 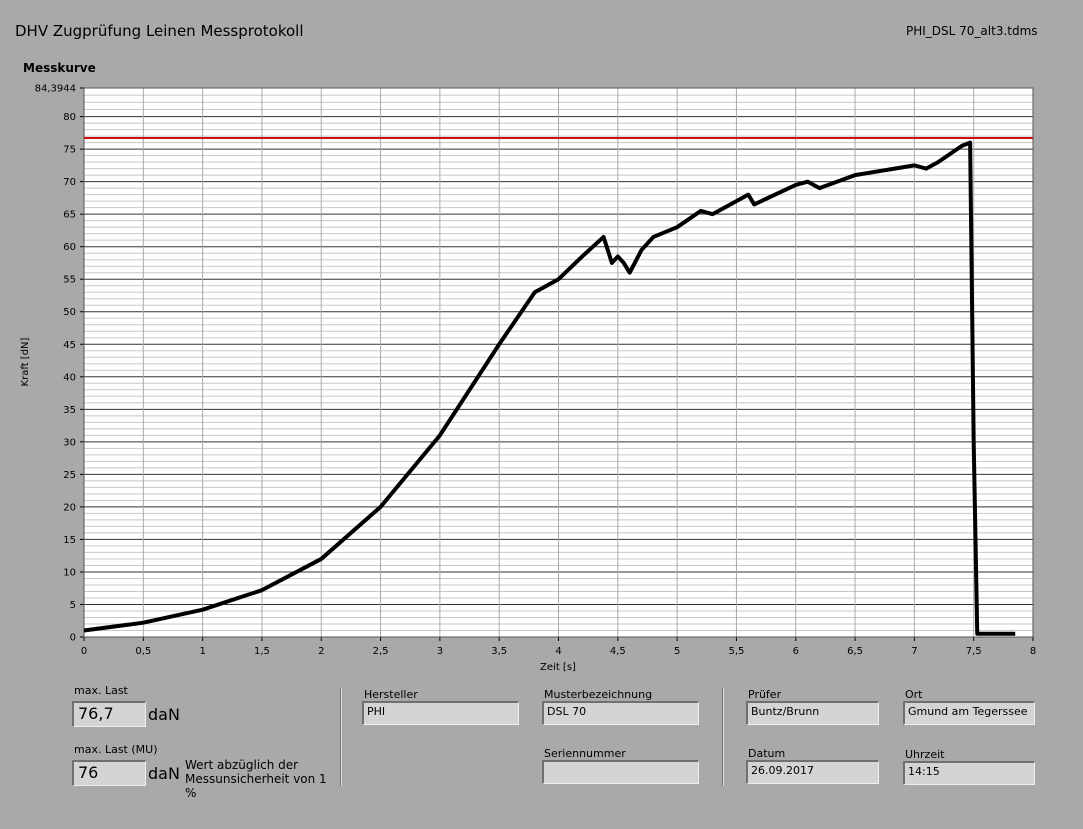 What do you see at coordinates (914, 651) in the screenshot?
I see `x-tick-label: 7` at bounding box center [914, 651].